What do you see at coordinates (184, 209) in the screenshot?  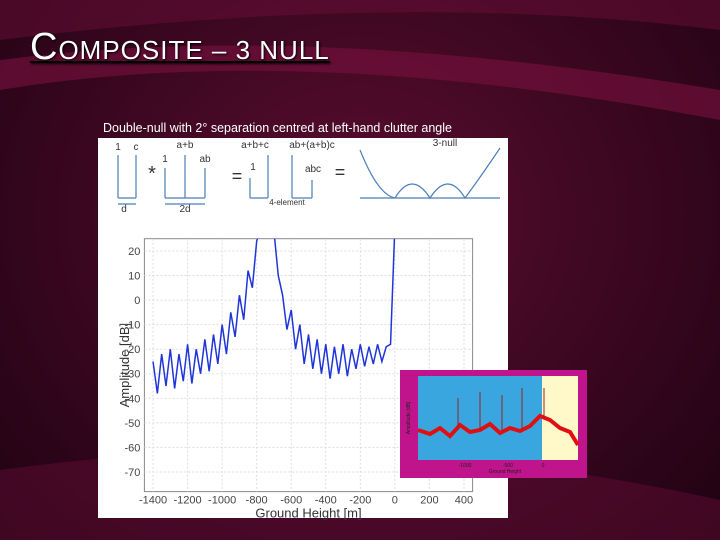 I see `diagram-label: 2d` at bounding box center [184, 209].